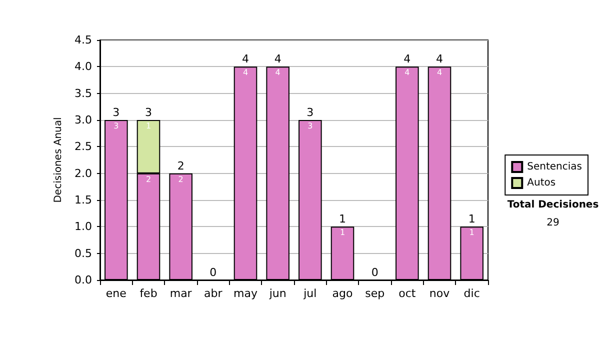  I want to click on x-tick-label: may, so click(246, 293).